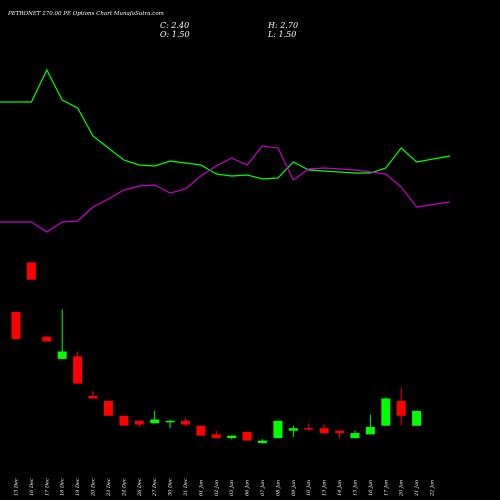  What do you see at coordinates (140, 487) in the screenshot?
I see `x-tick-label: 26 Dec` at bounding box center [140, 487].